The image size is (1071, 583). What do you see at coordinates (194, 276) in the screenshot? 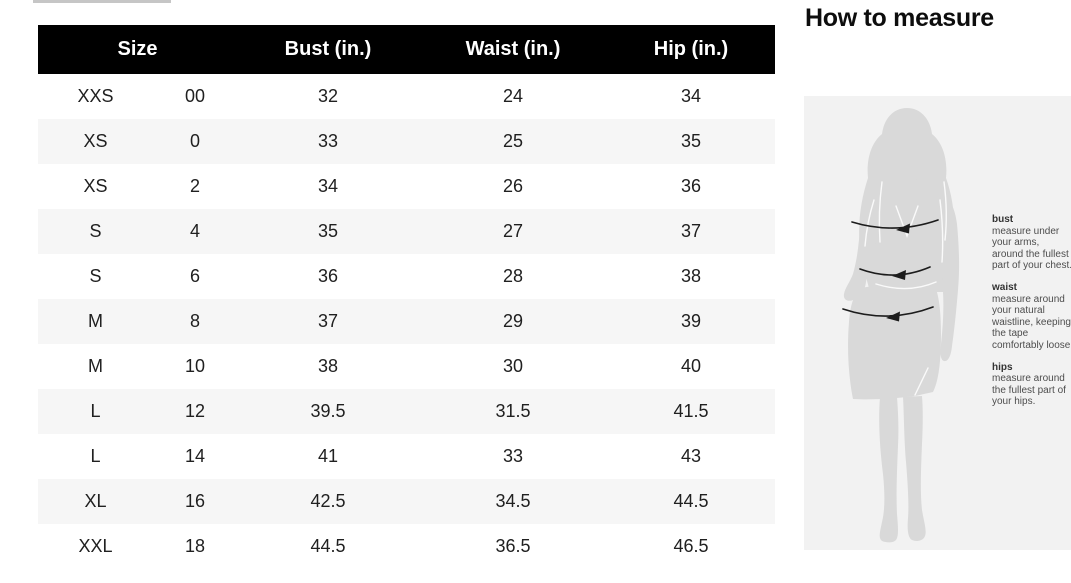
I see `cell-size-number: 6` at bounding box center [194, 276].